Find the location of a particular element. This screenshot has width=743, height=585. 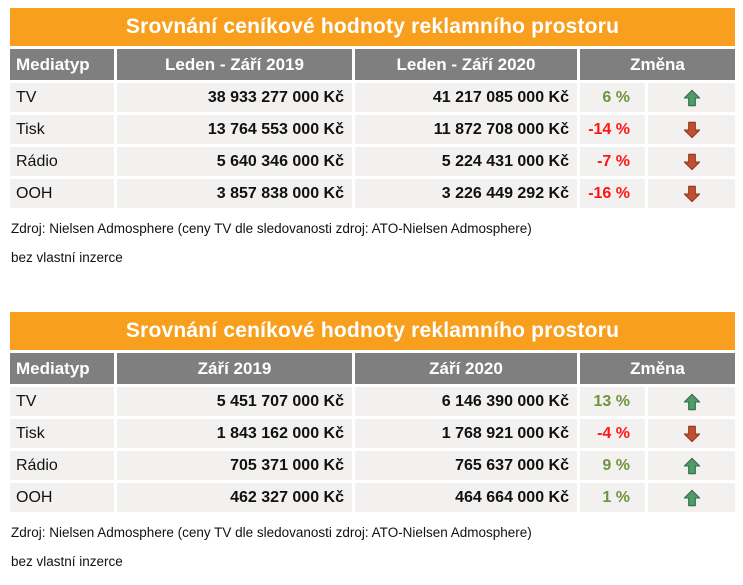

change-percent-cell: -7 % is located at coordinates (612, 161).